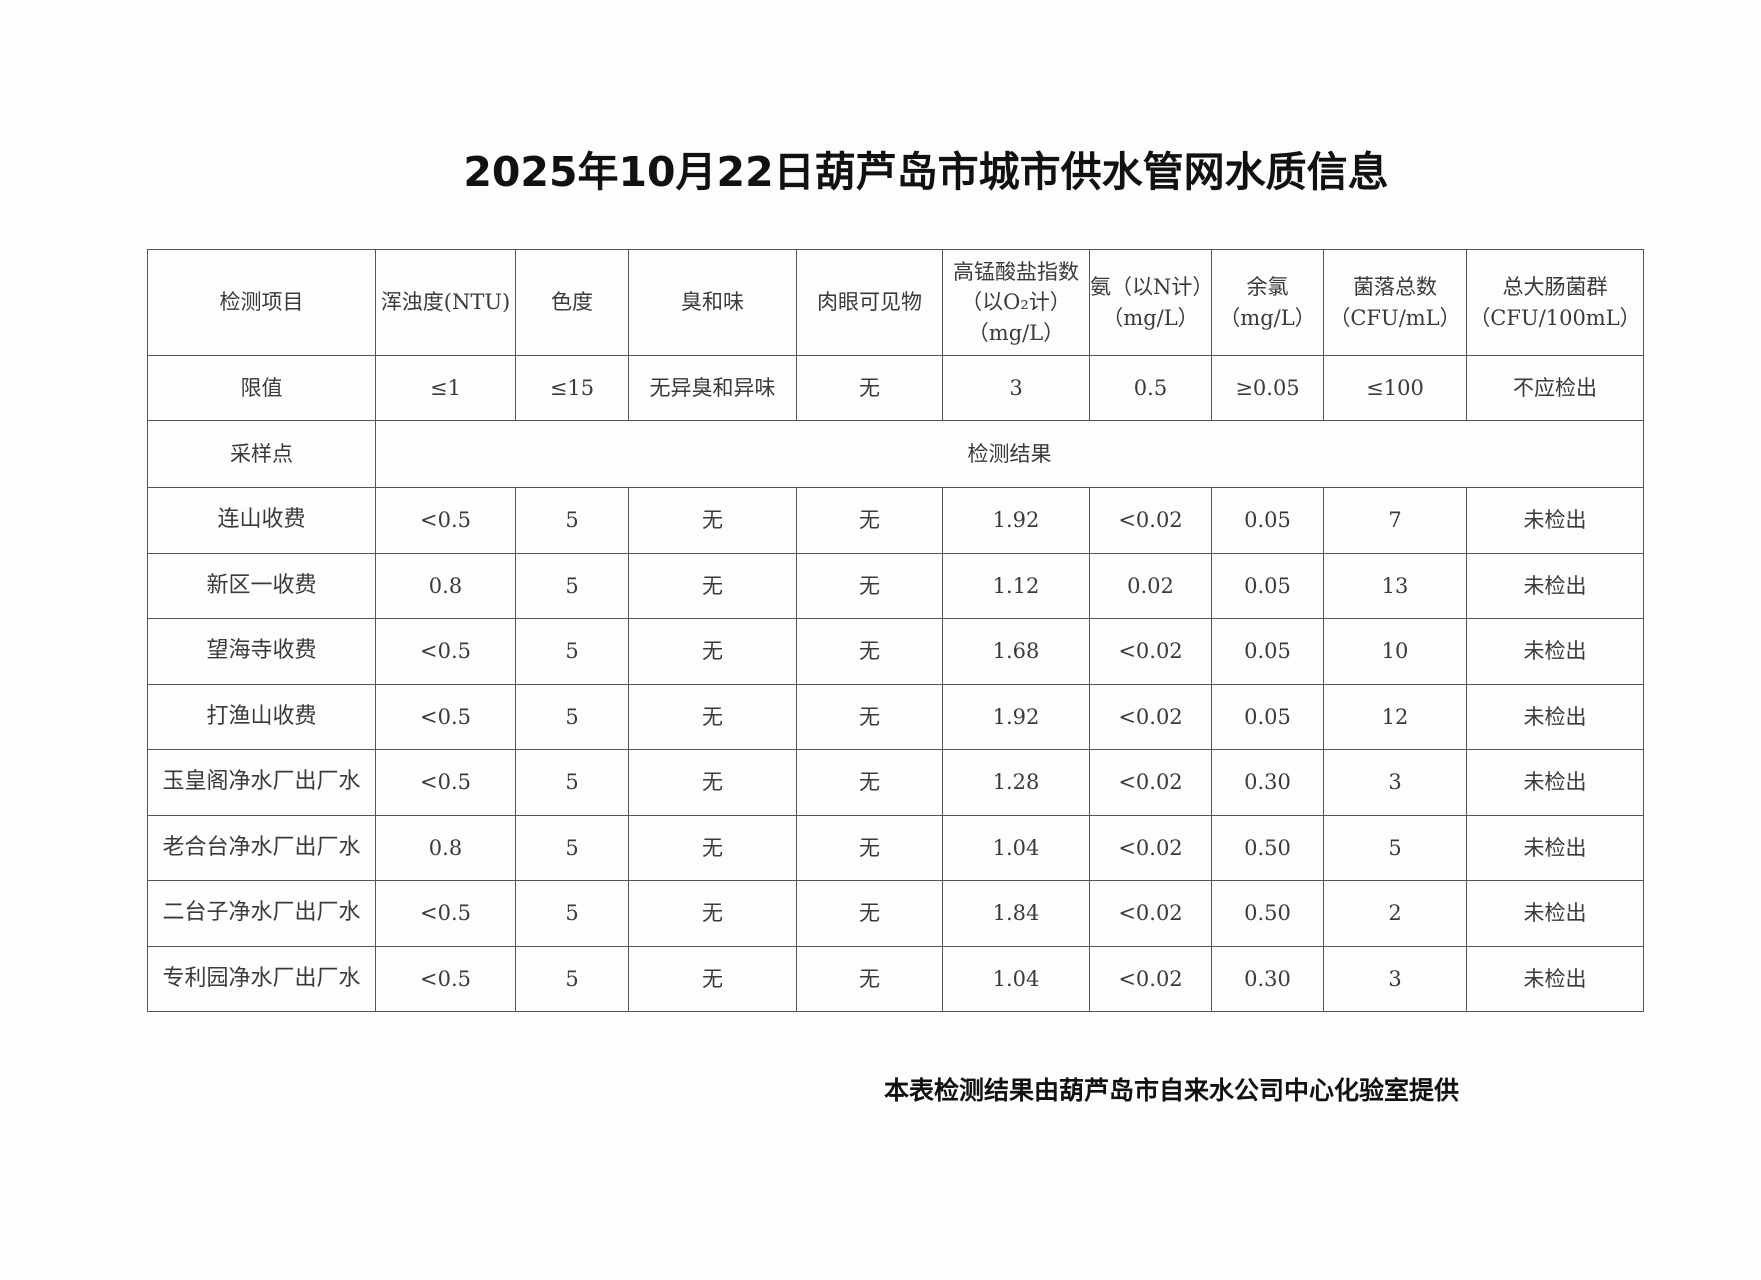 This screenshot has height=1280, width=1761. Describe the element at coordinates (261, 302) in the screenshot. I see `column-header: 检测项目` at that location.